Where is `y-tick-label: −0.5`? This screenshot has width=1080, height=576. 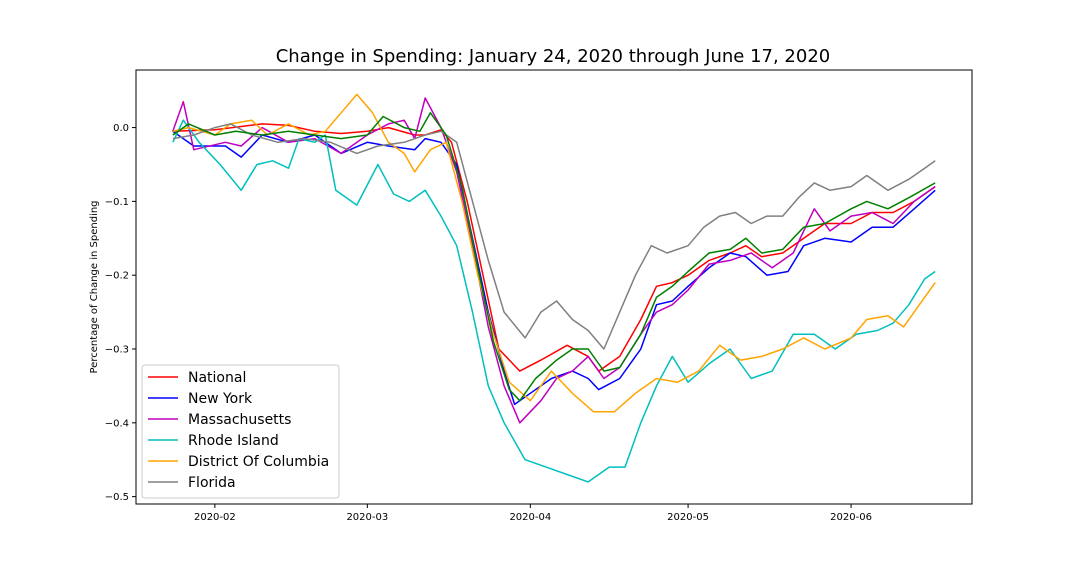
y-tick-label: −0.5 is located at coordinates (117, 497).